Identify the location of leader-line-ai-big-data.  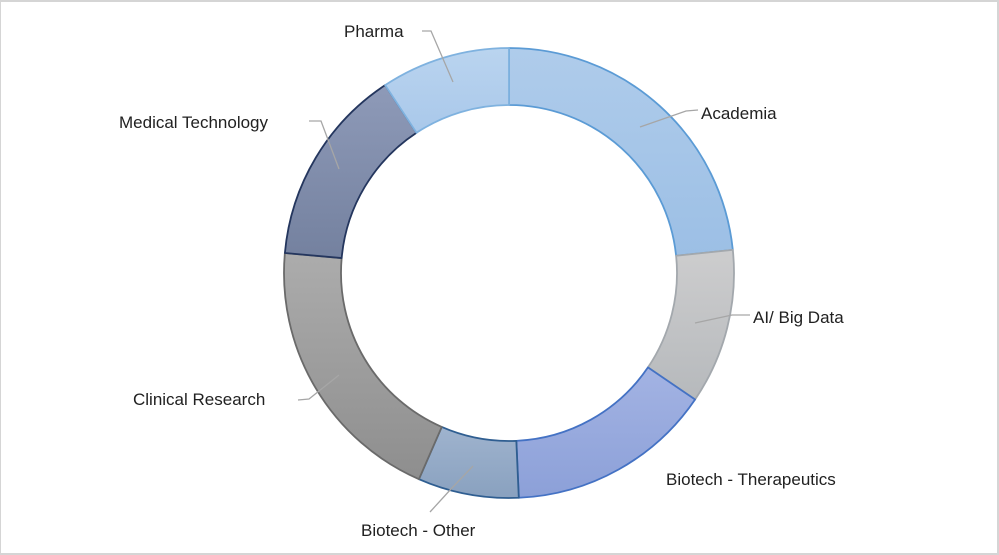
(722, 319).